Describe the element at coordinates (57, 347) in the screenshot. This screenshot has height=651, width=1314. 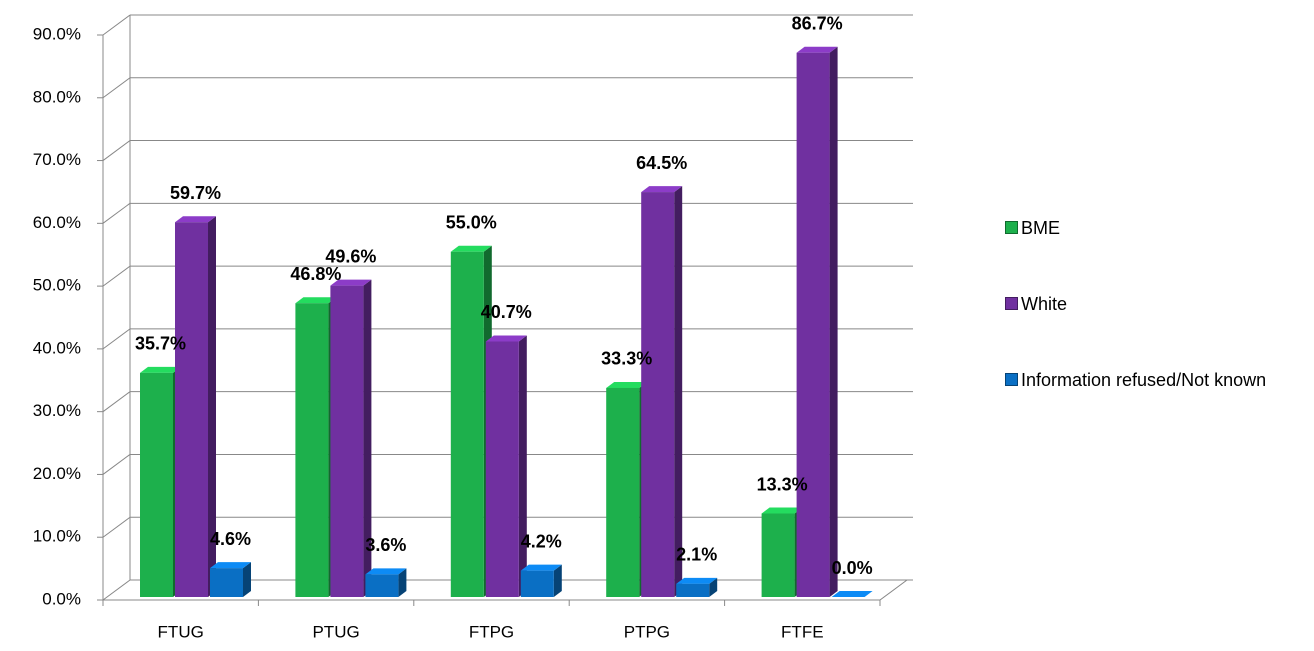
I see `y-tick-label: 40.0%` at that location.